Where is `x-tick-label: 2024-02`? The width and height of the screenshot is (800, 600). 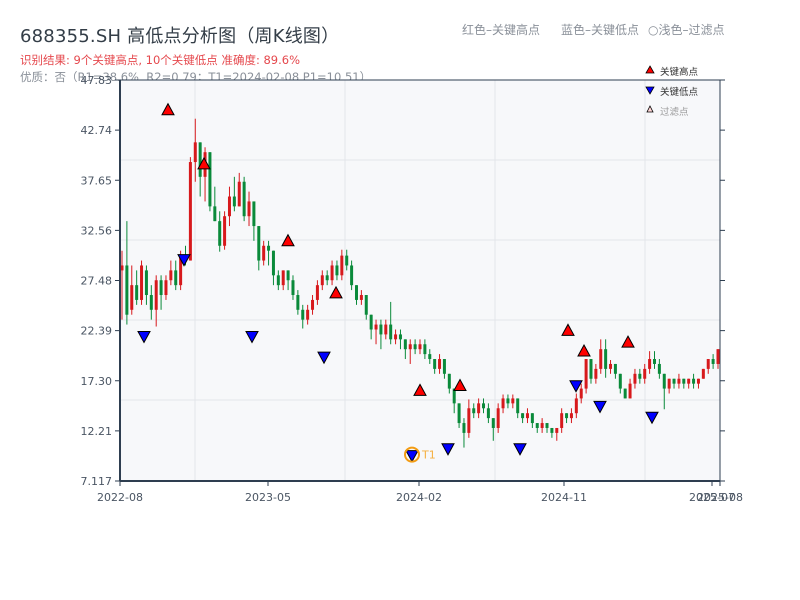 x-tick-label: 2024-02 is located at coordinates (419, 497).